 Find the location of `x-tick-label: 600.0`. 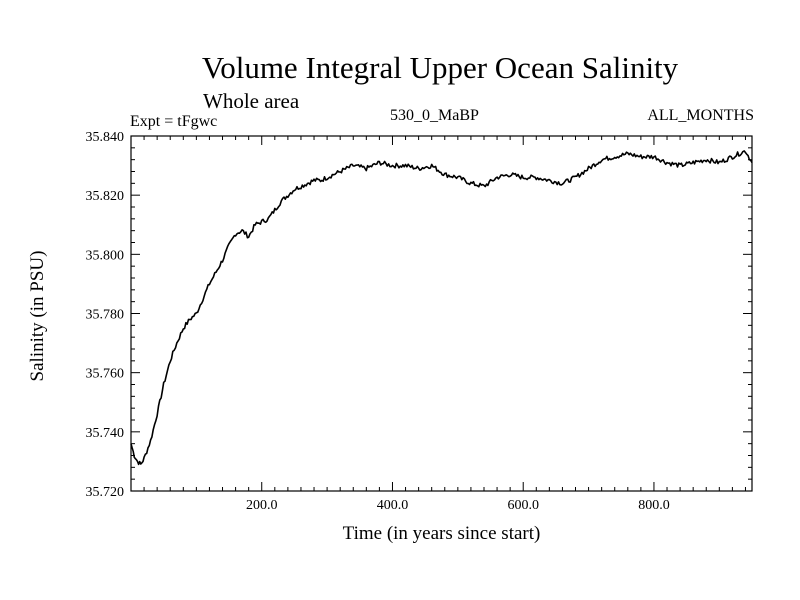

x-tick-label: 600.0 is located at coordinates (523, 505).